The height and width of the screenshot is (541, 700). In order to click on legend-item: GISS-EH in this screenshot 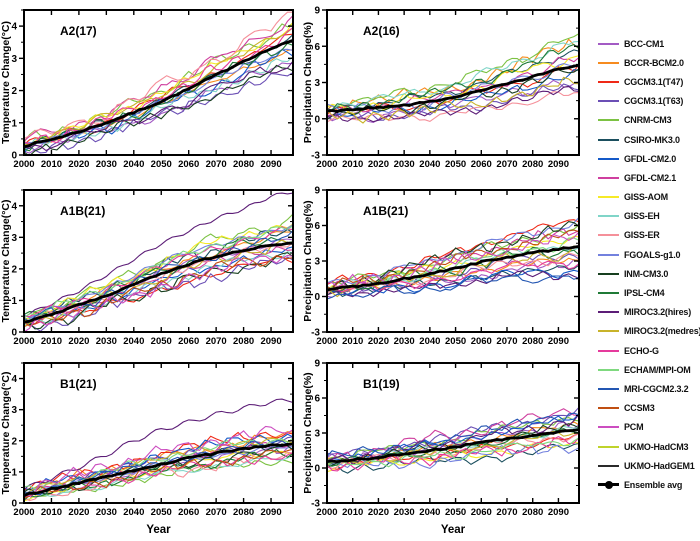, I will do `click(648, 216)`.